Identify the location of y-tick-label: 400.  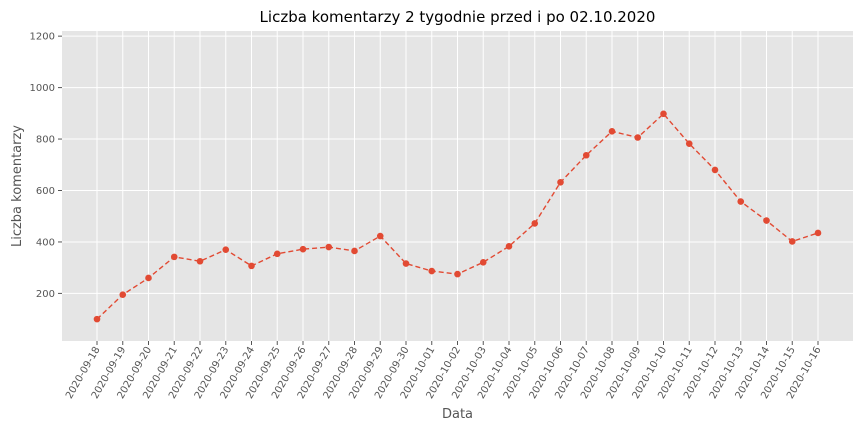
(45, 242).